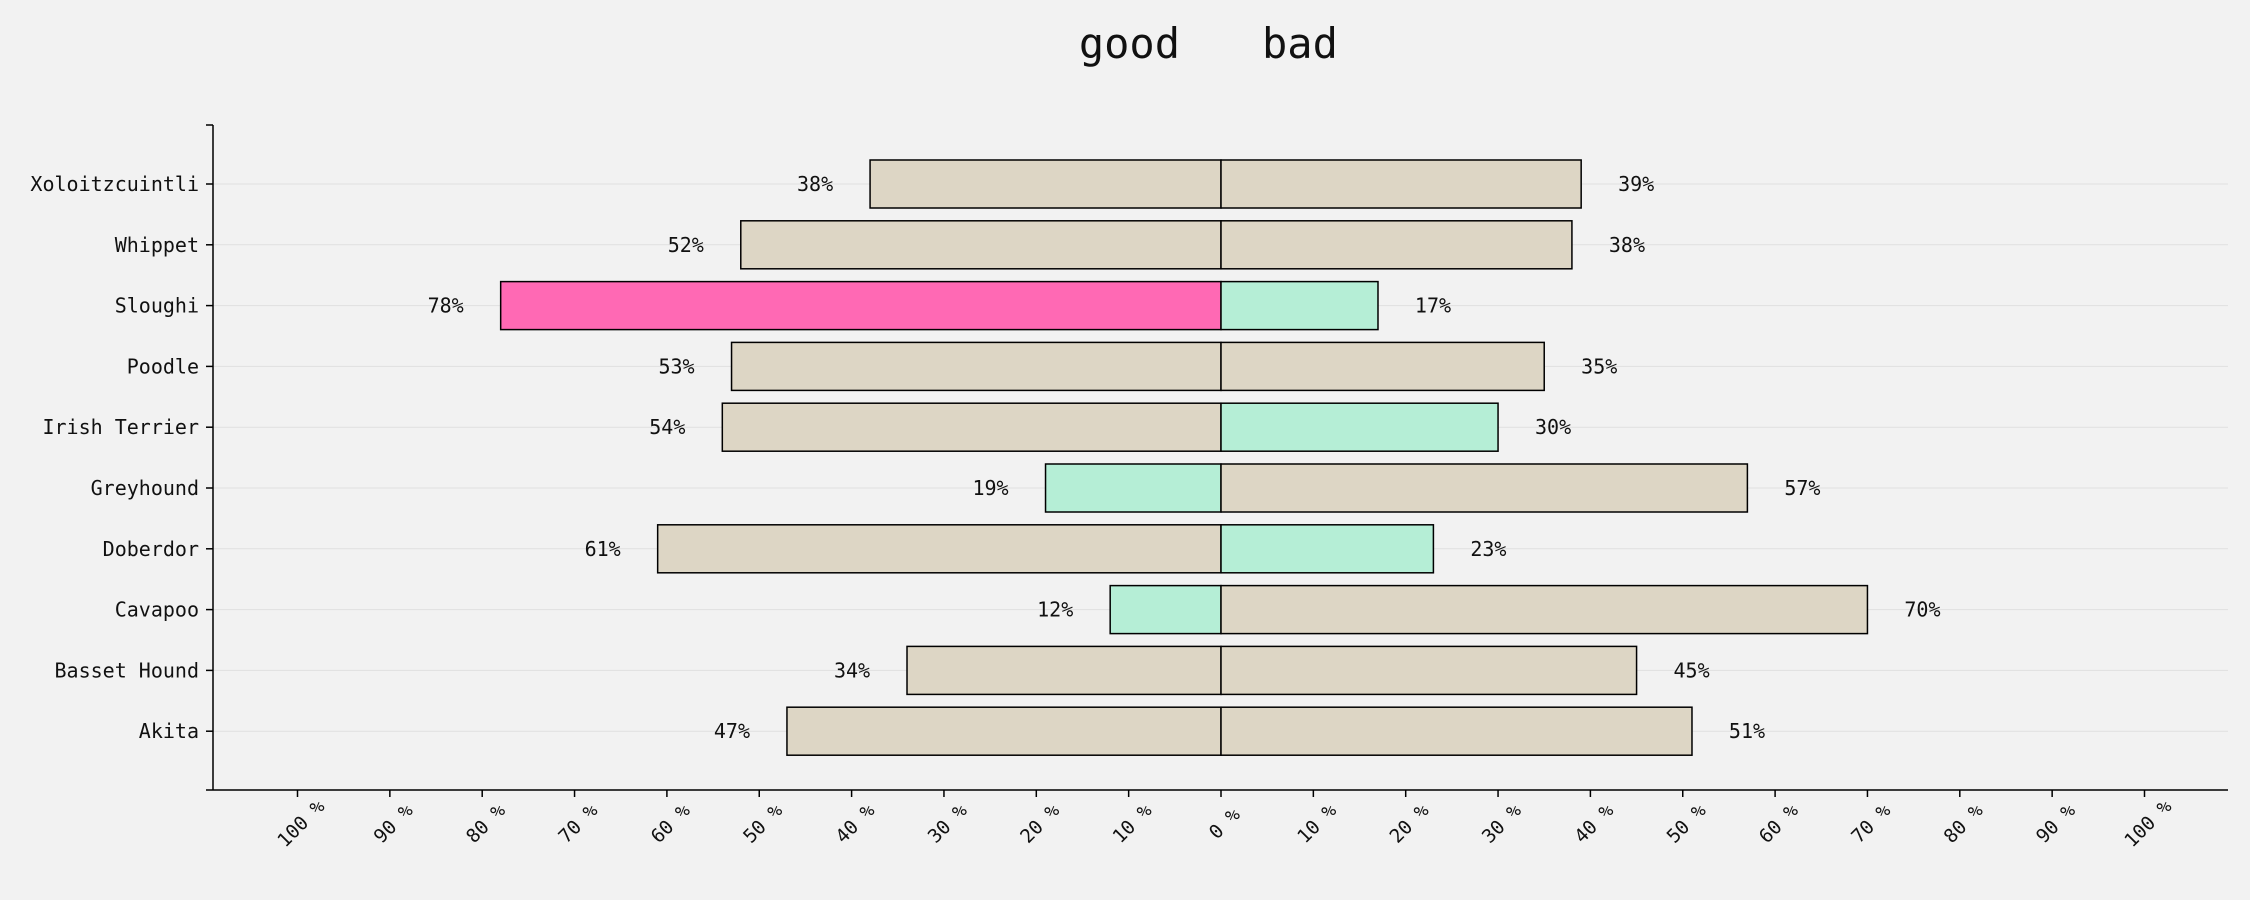 This screenshot has width=2250, height=900. I want to click on category-label: Akita, so click(169, 731).